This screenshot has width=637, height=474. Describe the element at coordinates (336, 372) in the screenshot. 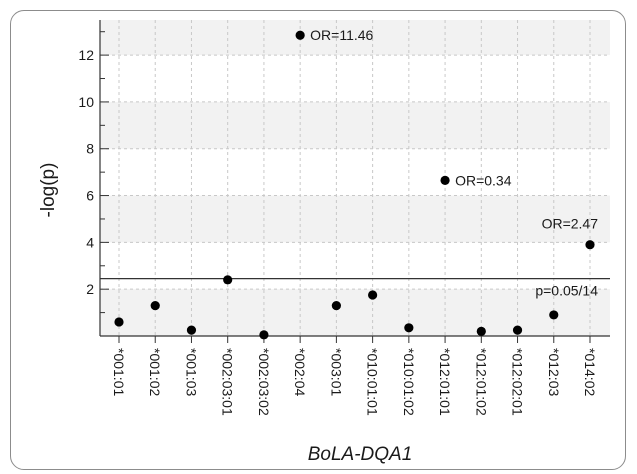

I see `x-tick-label: *003:01` at that location.